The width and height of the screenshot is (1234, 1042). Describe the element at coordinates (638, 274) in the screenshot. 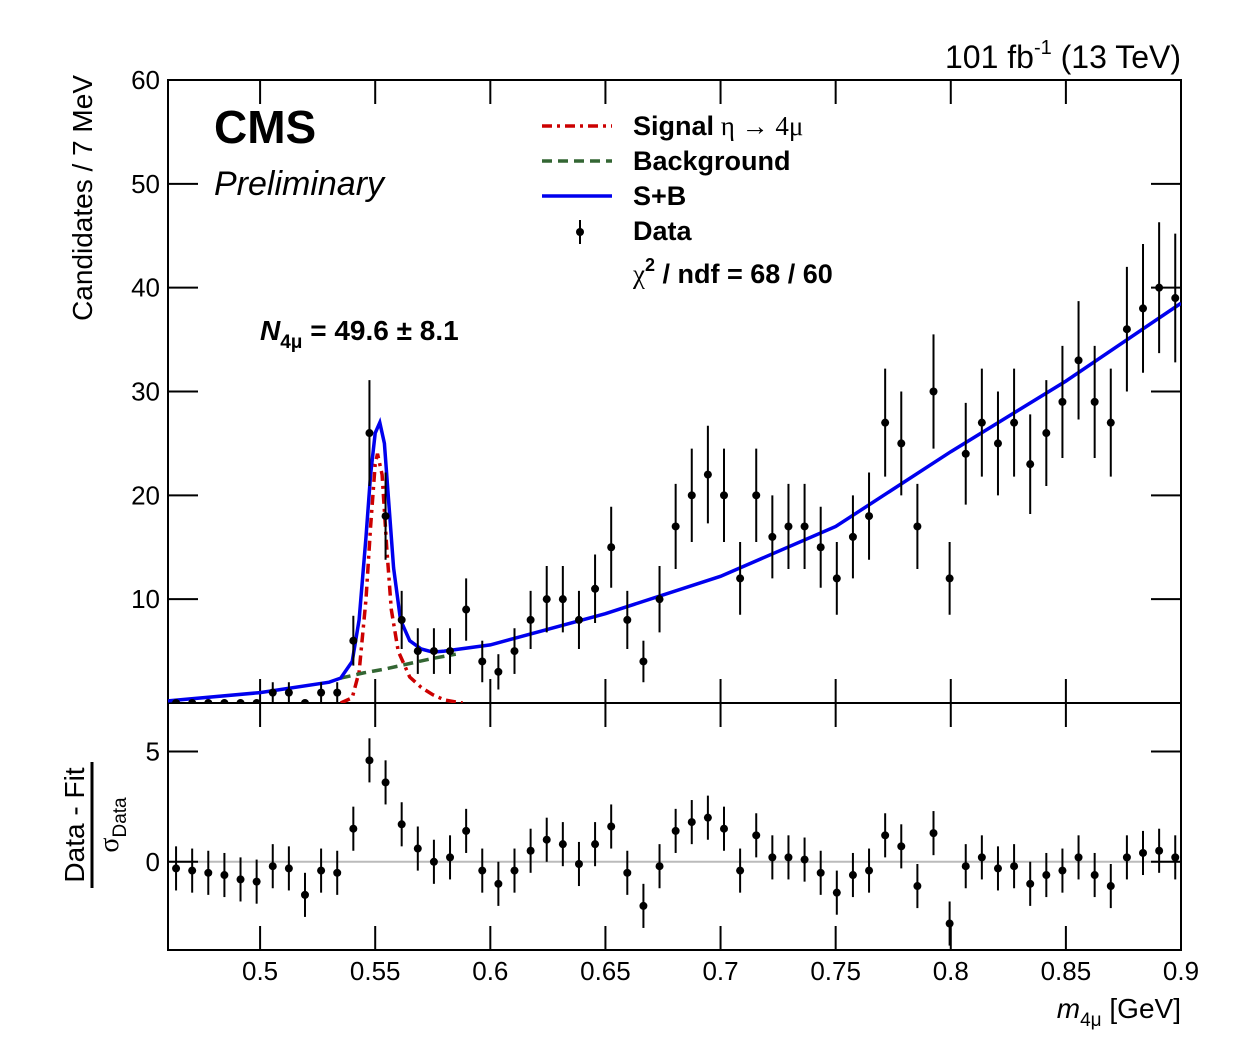

I see `fit-quality-part: χ` at that location.